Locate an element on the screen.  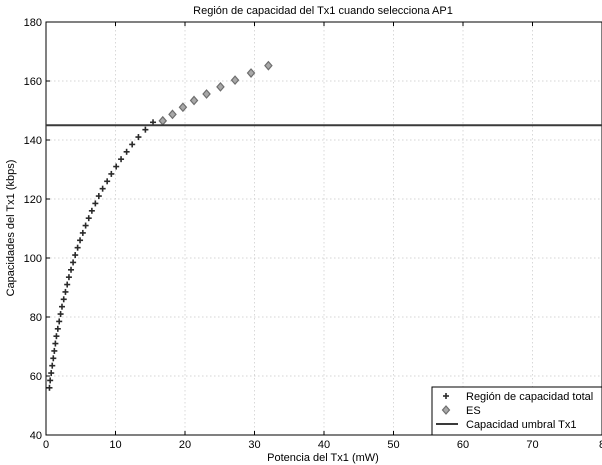
x-tick-label: 30 is located at coordinates (254, 445).